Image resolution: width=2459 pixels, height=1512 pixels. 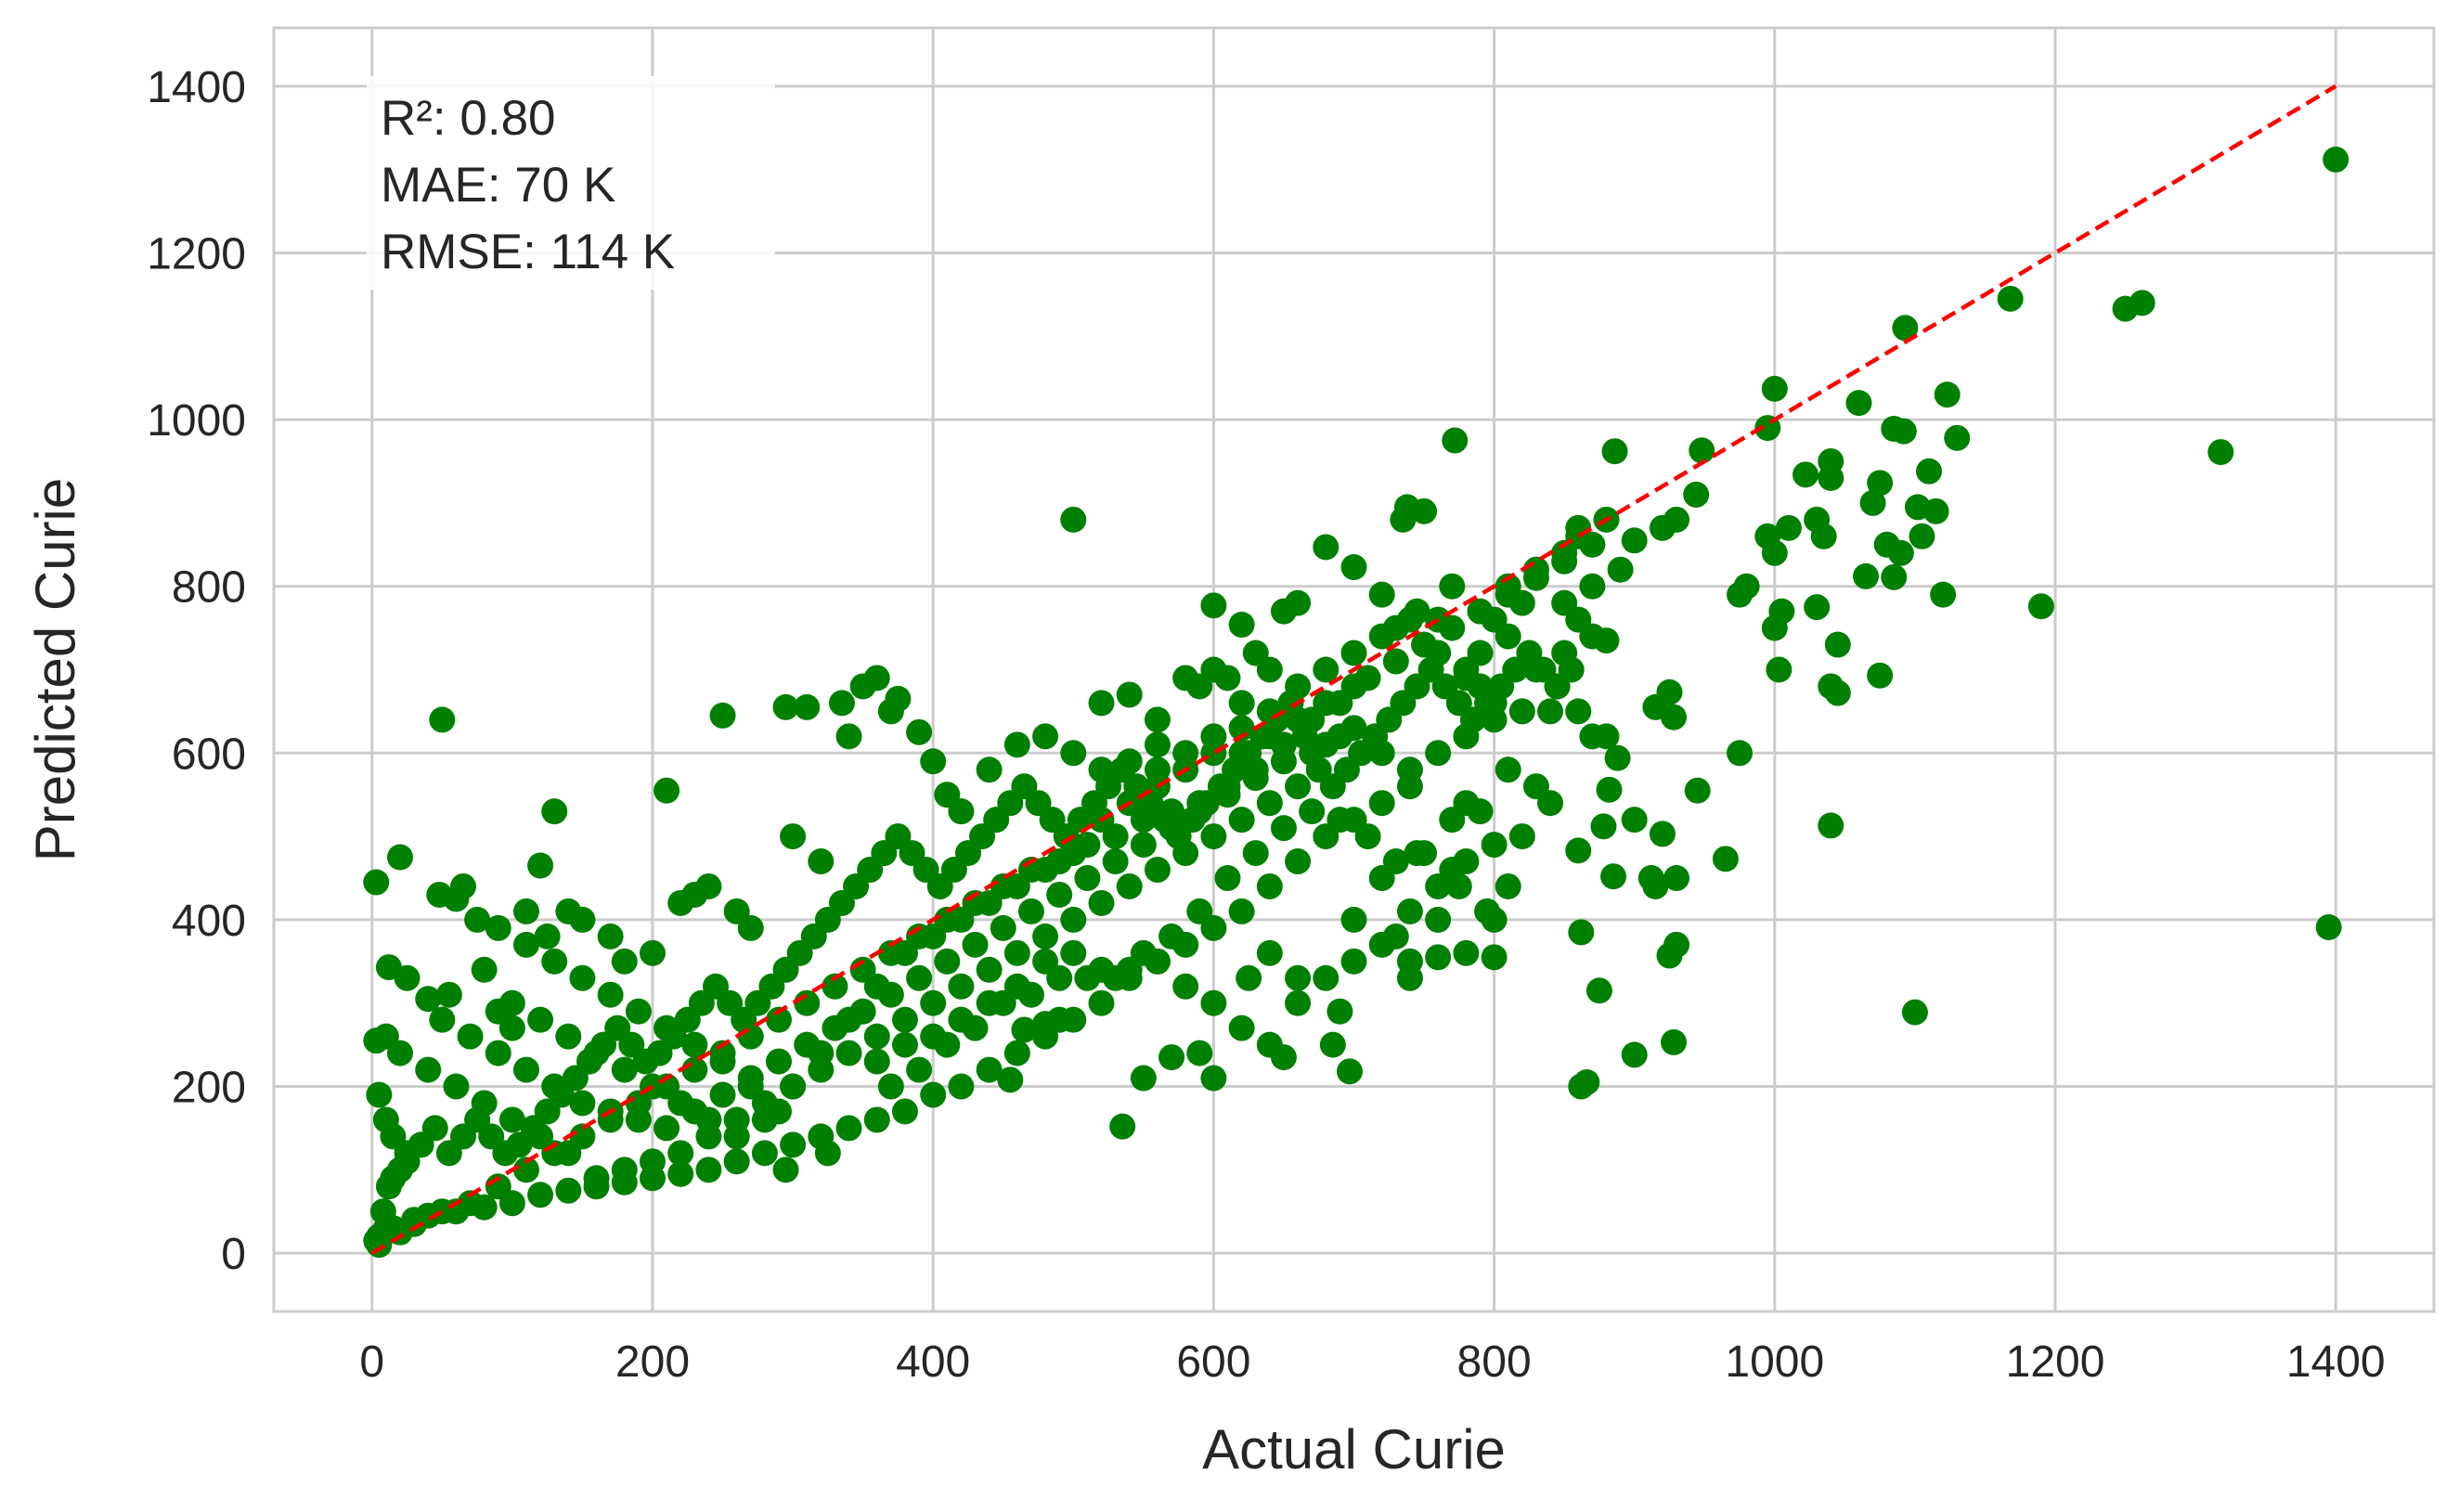 What do you see at coordinates (209, 754) in the screenshot?
I see `y-tick-label: 600` at bounding box center [209, 754].